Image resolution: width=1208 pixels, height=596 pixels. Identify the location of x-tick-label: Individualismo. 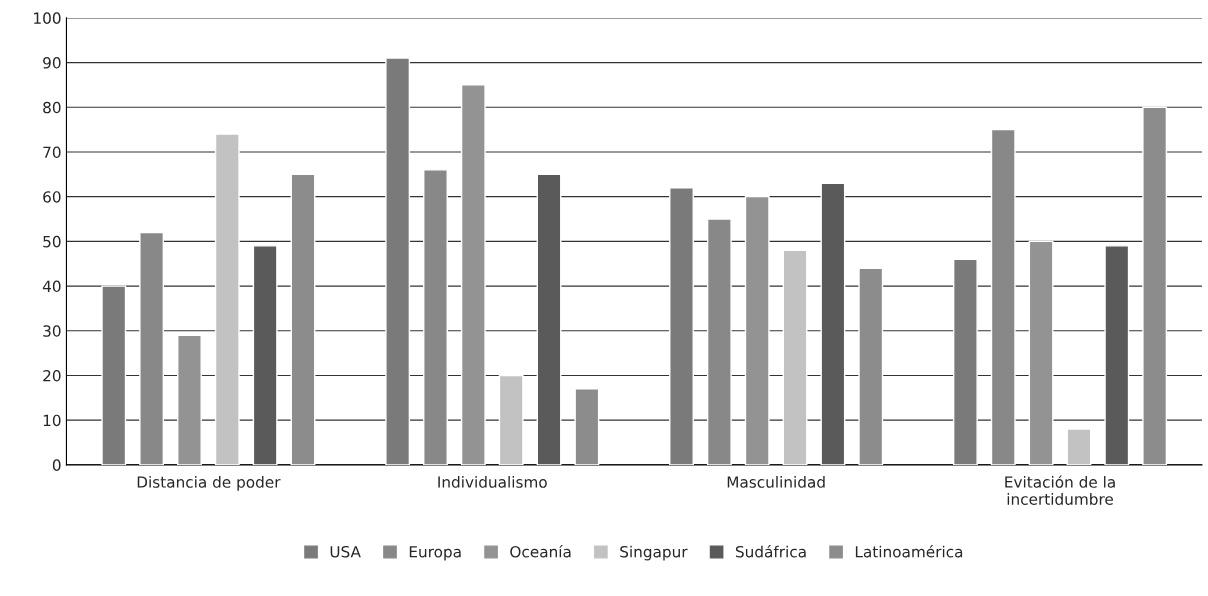
(492, 481).